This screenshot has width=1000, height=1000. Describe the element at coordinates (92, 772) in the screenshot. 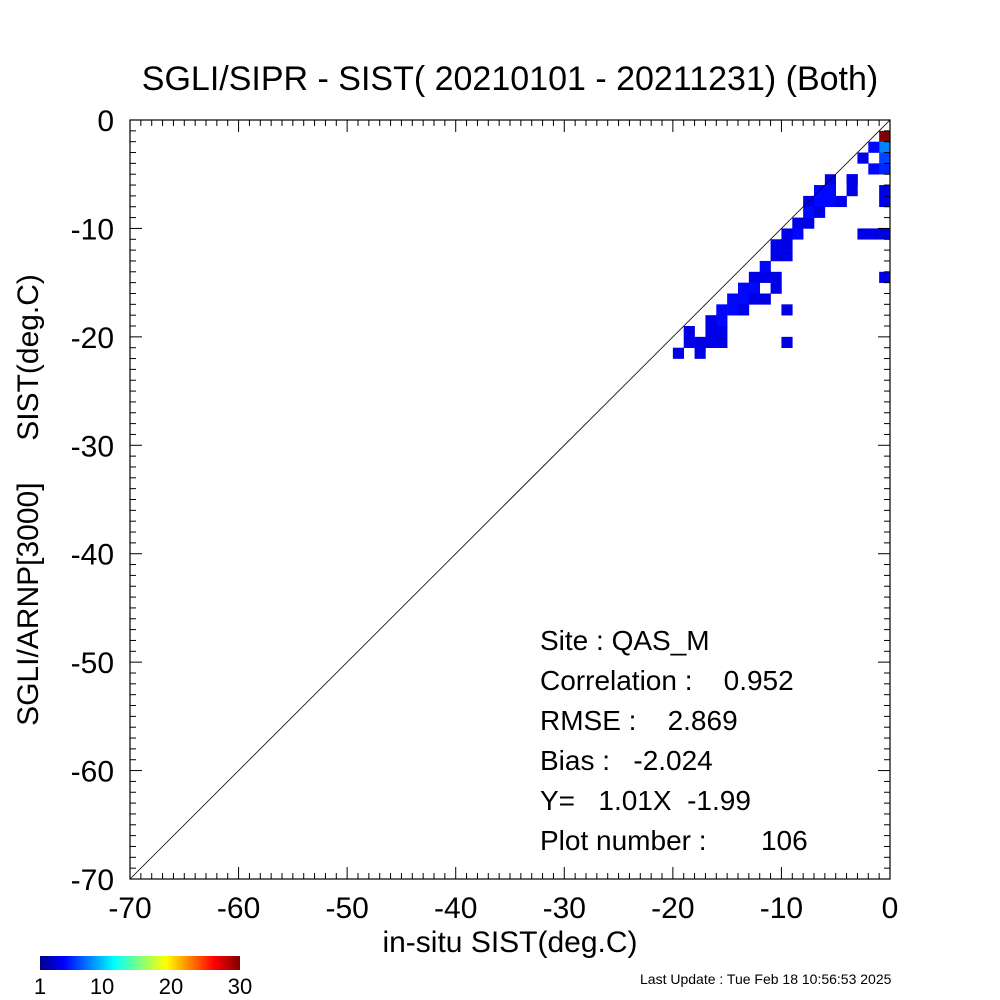

I see `y-tick-label: -60` at that location.